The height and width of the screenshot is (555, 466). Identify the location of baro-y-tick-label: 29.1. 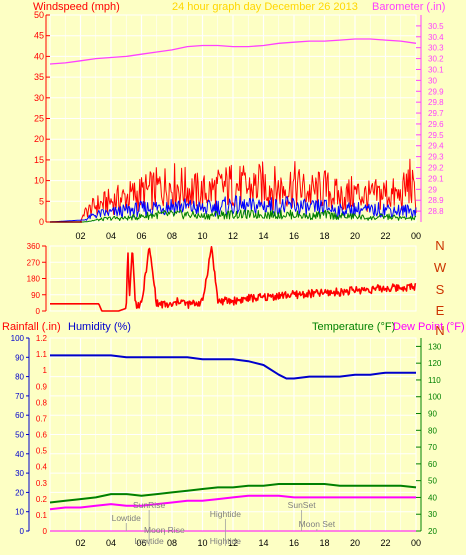
(436, 178).